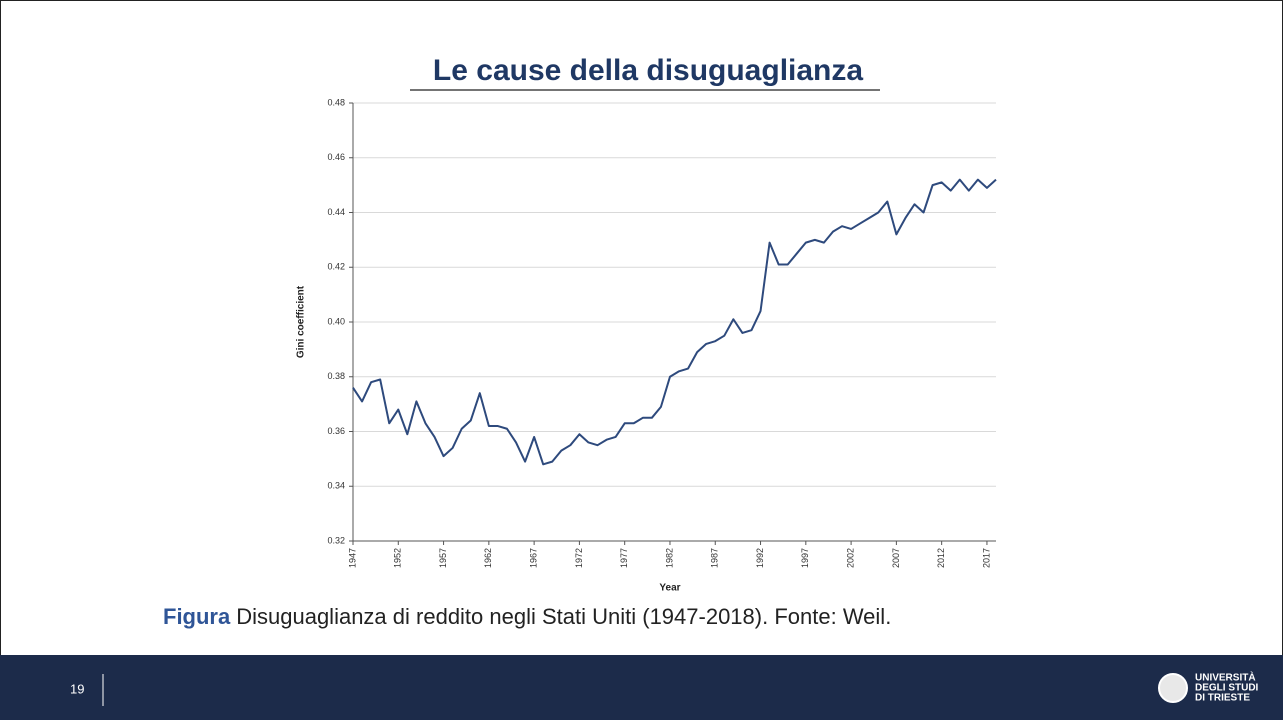 The height and width of the screenshot is (725, 1283). I want to click on y-axis-label: Gini coefficient, so click(301, 321).